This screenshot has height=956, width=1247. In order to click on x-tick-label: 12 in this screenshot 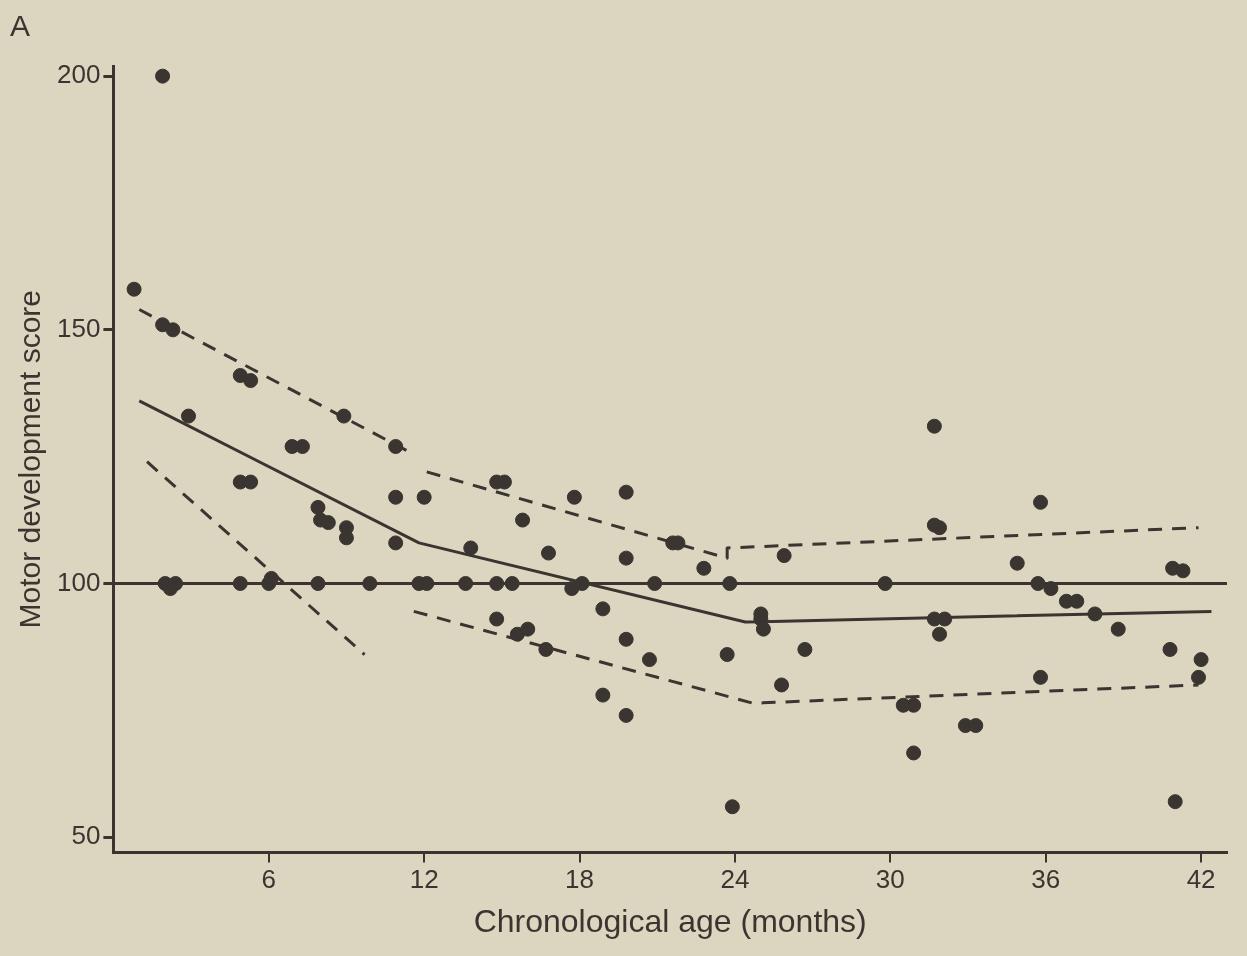, I will do `click(424, 879)`.